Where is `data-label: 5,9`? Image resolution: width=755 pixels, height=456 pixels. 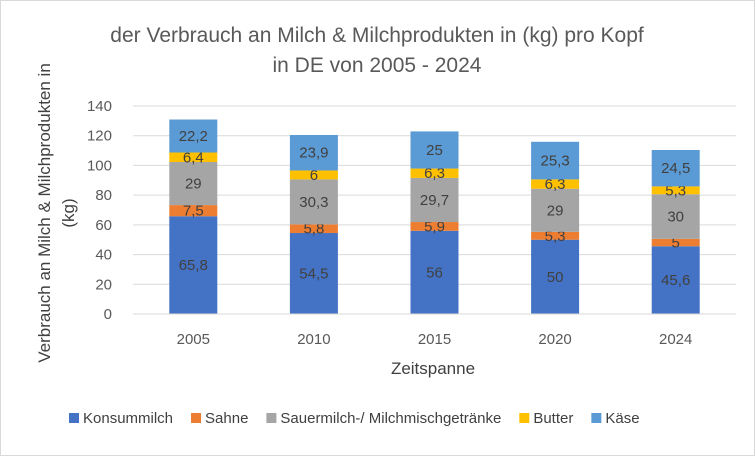 data-label: 5,9 is located at coordinates (434, 226).